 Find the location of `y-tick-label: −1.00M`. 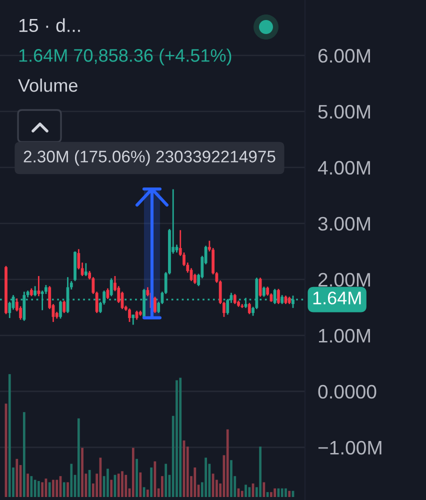

y-tick-label: −1.00M is located at coordinates (350, 447).